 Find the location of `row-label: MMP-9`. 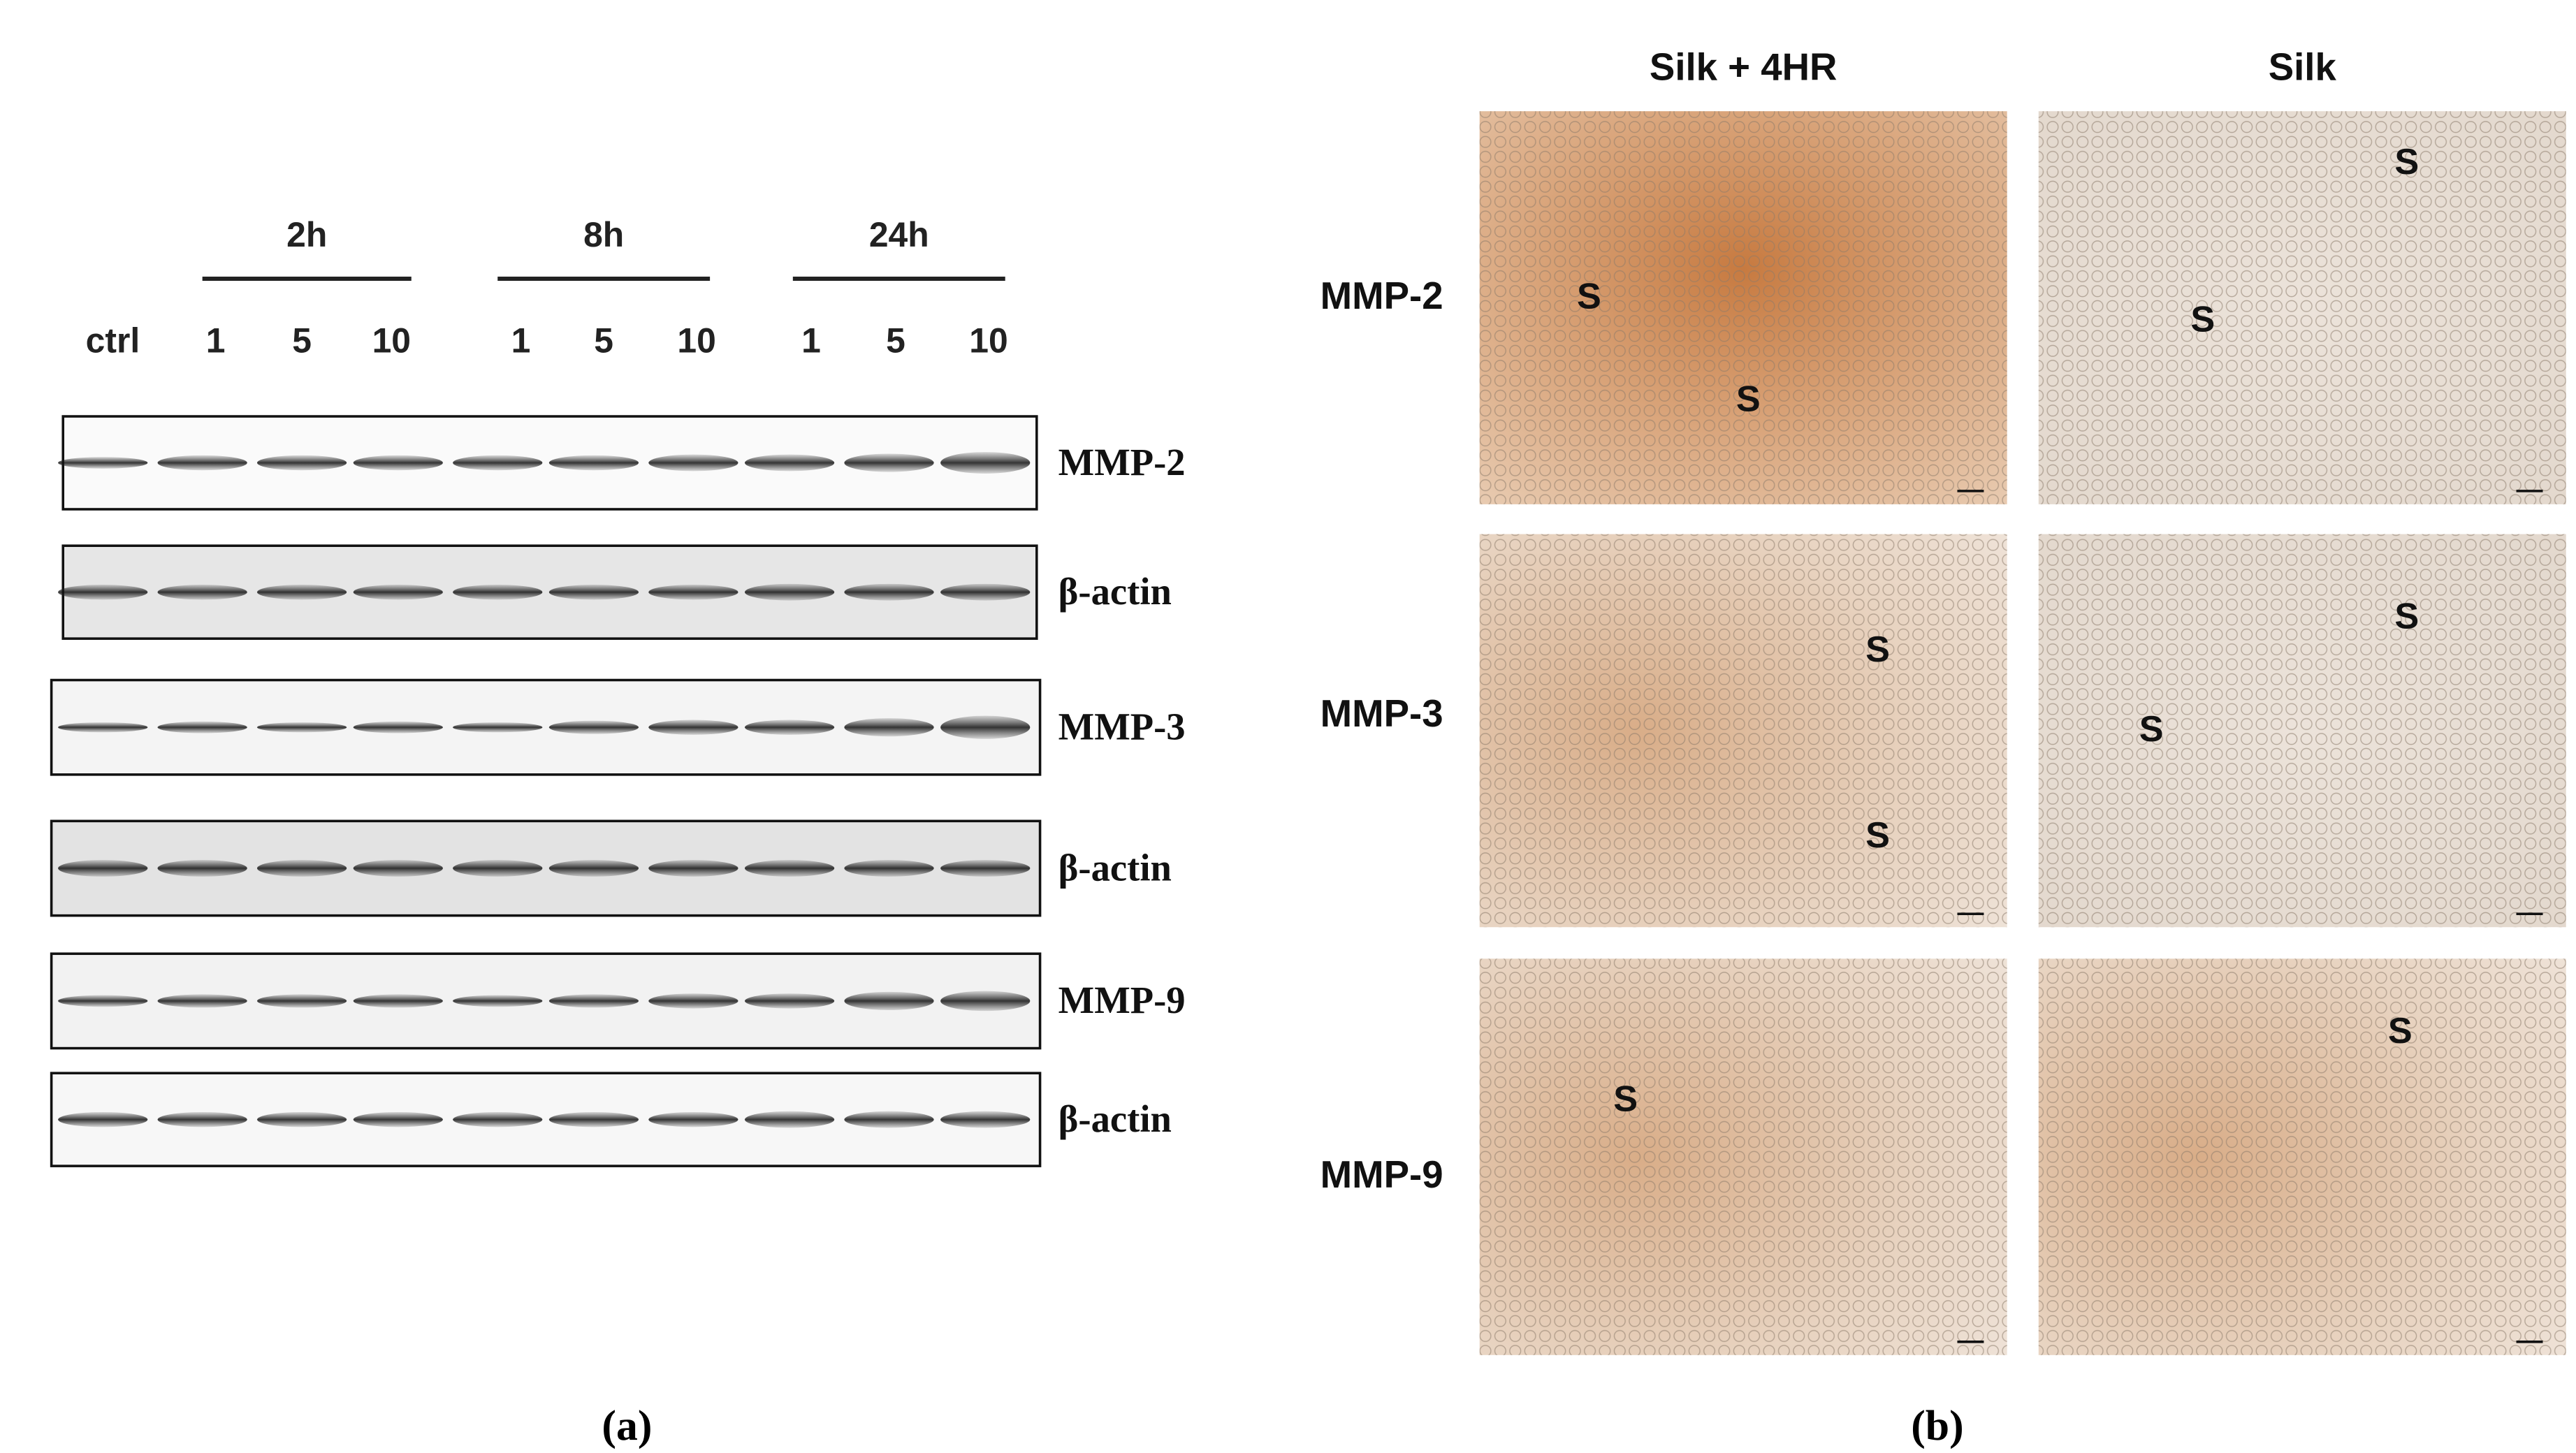

row-label: MMP-9 is located at coordinates (1381, 1174).